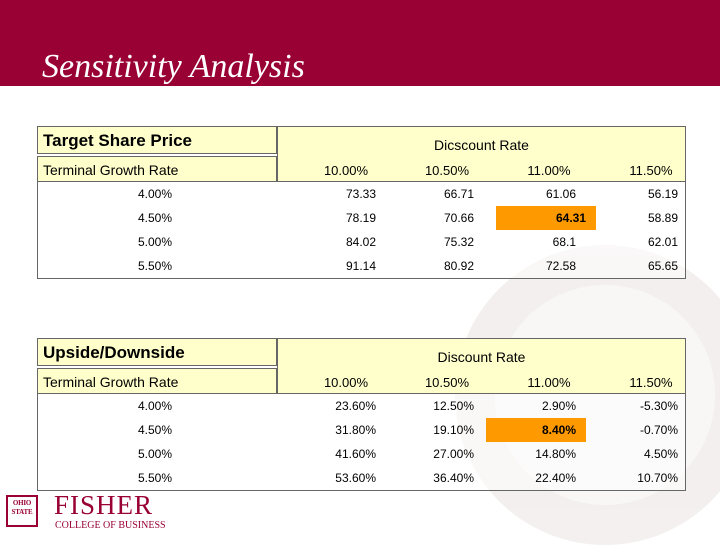  Describe the element at coordinates (355, 454) in the screenshot. I see `value-cell: 41.60%` at that location.